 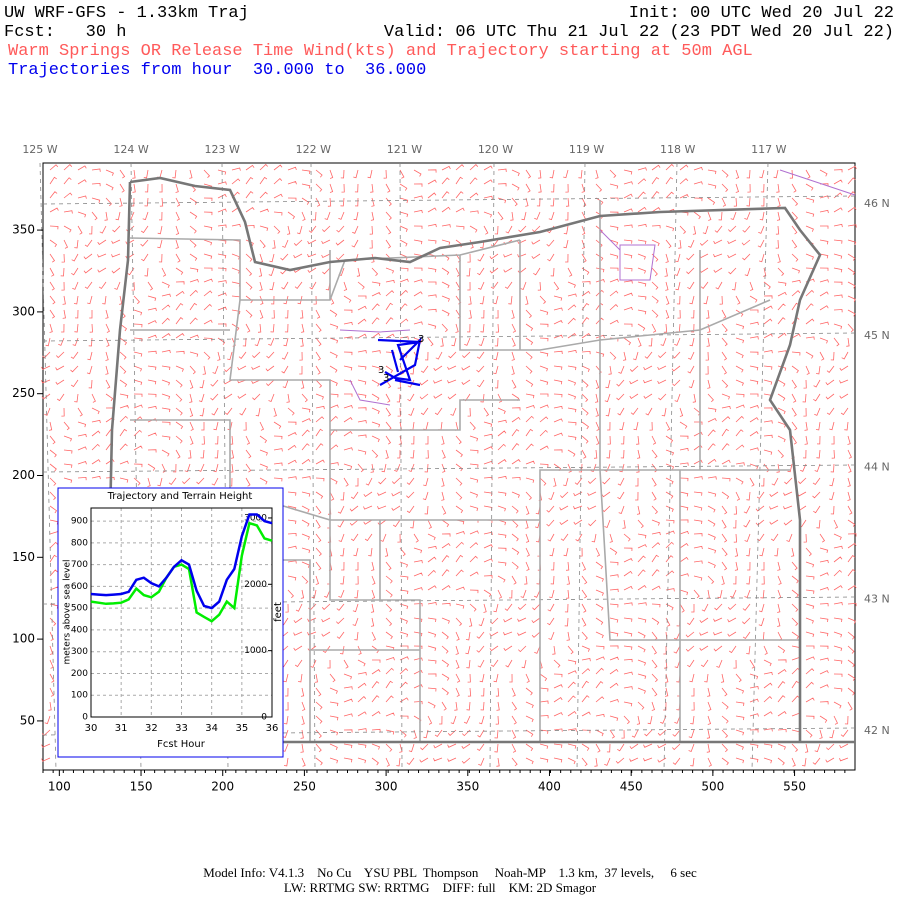 I want to click on longitude-label: 120 W, so click(x=495, y=149).